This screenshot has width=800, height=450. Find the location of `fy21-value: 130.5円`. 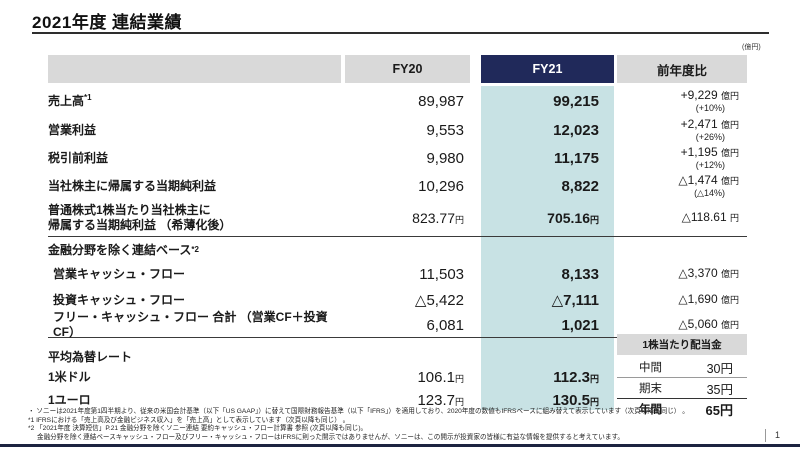

fy21-value: 130.5円 is located at coordinates (575, 400).